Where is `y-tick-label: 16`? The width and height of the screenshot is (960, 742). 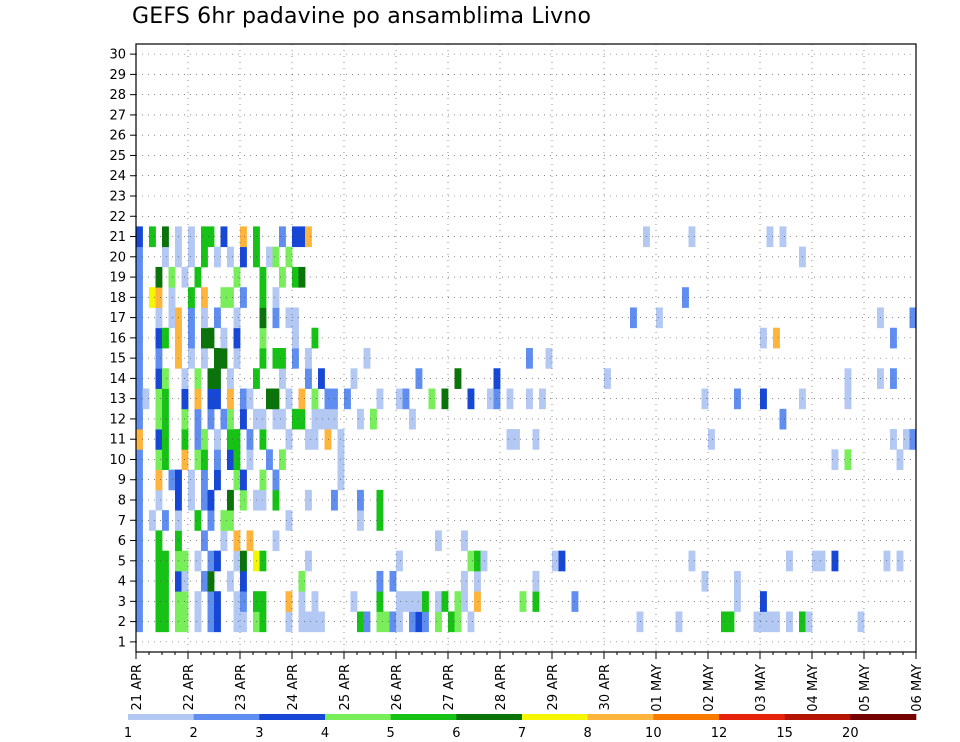 y-tick-label: 16 is located at coordinates (117, 338).